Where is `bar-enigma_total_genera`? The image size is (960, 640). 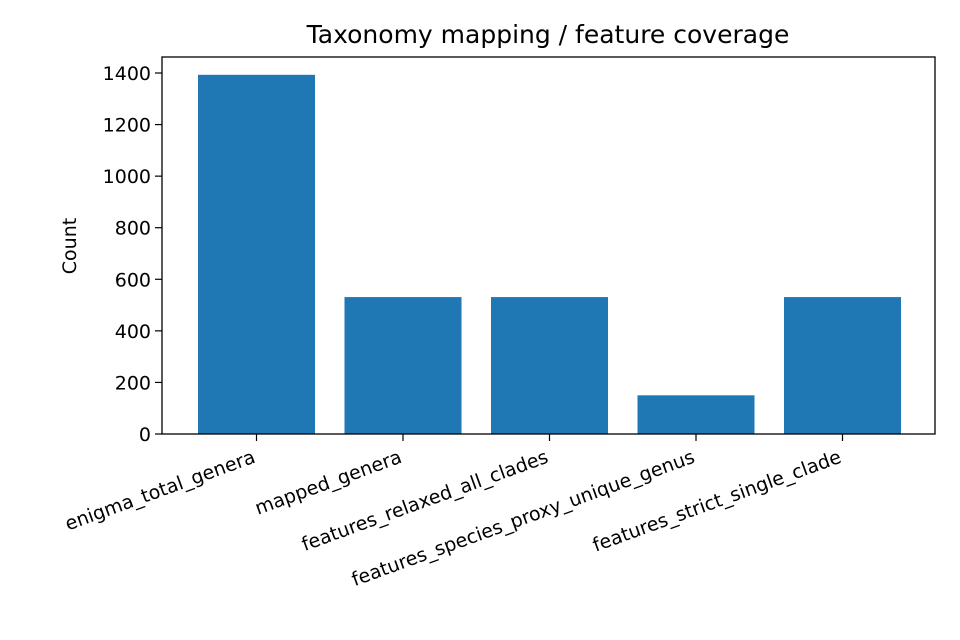
bar-enigma_total_genera is located at coordinates (256, 254).